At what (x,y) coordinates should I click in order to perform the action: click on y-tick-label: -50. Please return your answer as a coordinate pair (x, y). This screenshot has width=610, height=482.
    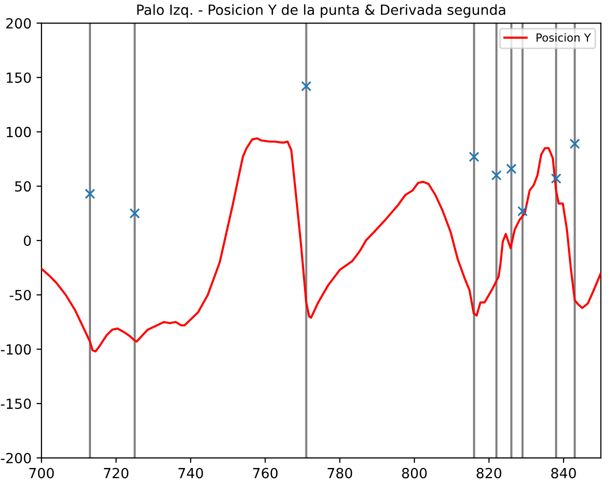
    Looking at the image, I should click on (20, 295).